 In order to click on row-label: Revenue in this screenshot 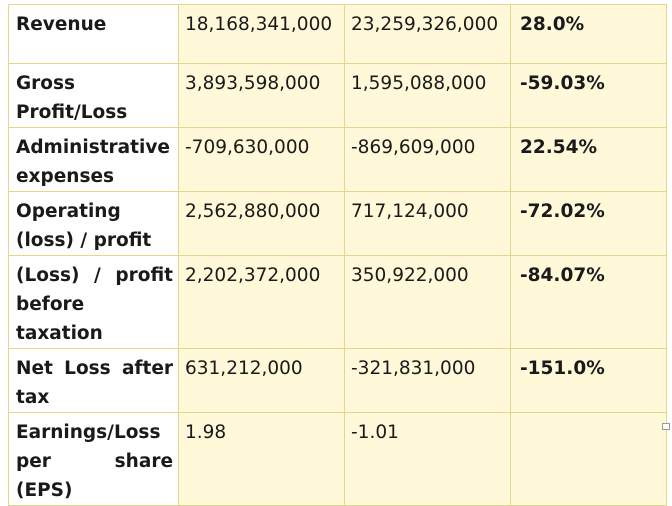, I will do `click(93, 34)`.